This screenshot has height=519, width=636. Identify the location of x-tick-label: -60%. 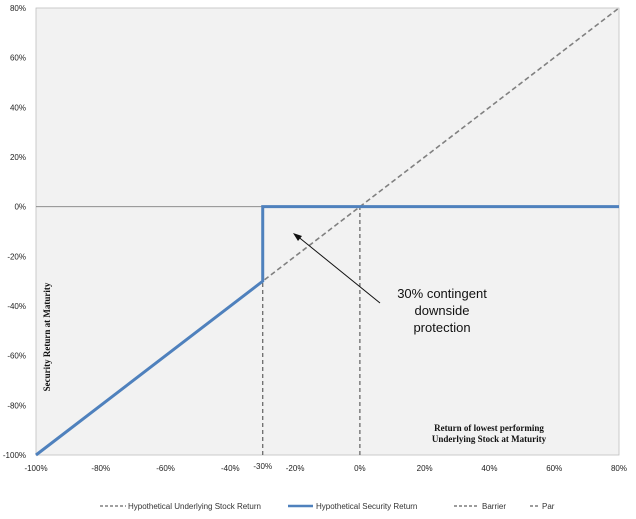
(165, 468).